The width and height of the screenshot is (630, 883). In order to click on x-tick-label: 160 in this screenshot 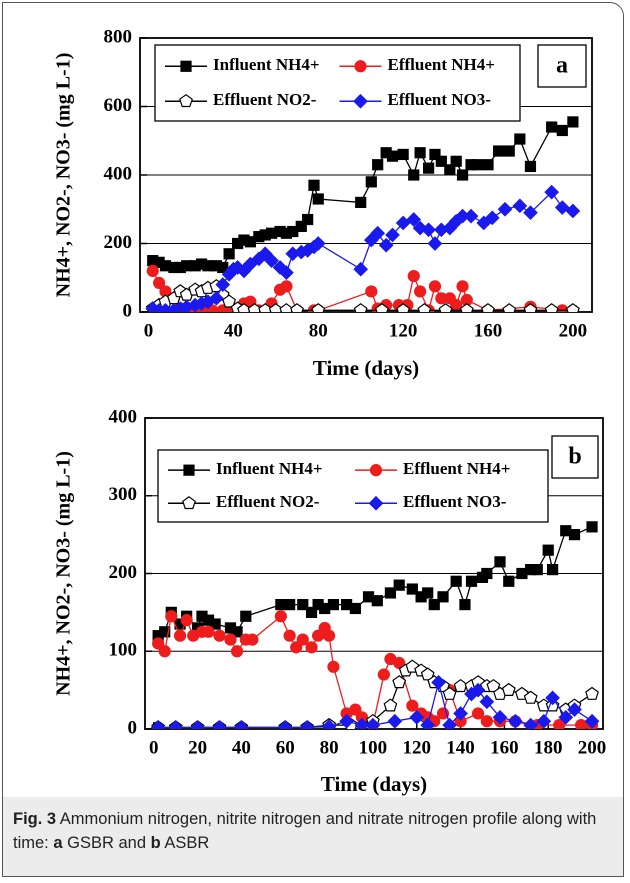, I will do `click(488, 330)`.